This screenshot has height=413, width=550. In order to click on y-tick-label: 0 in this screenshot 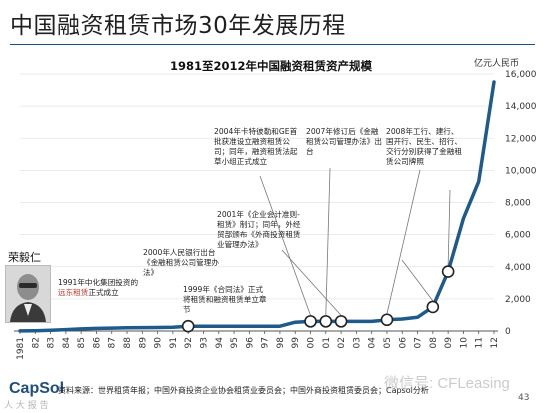, I will do `click(508, 332)`.